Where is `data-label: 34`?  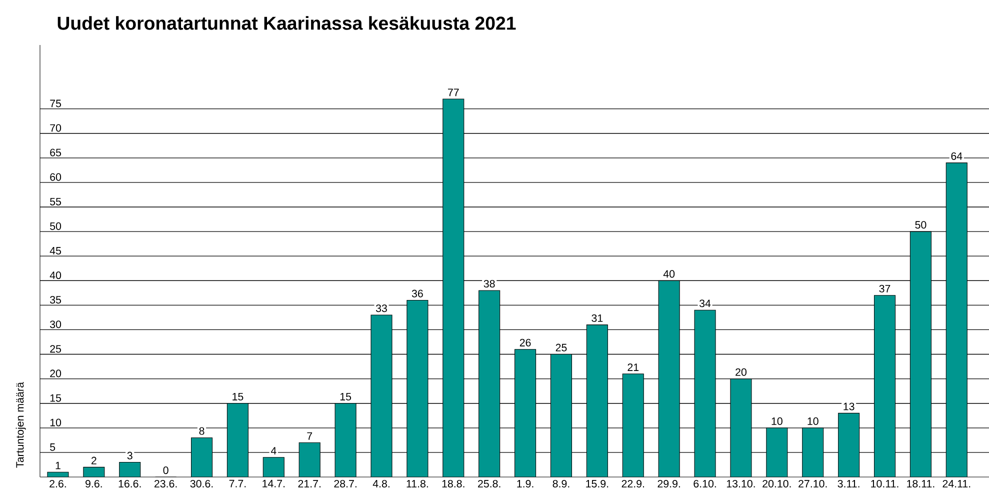 data-label: 34 is located at coordinates (705, 304).